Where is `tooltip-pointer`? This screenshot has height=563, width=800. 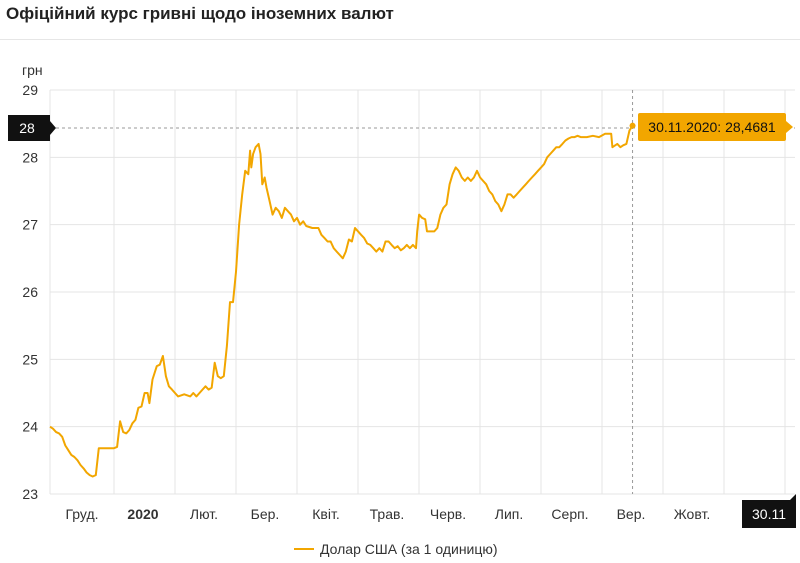
tooltip-pointer is located at coordinates (789, 127).